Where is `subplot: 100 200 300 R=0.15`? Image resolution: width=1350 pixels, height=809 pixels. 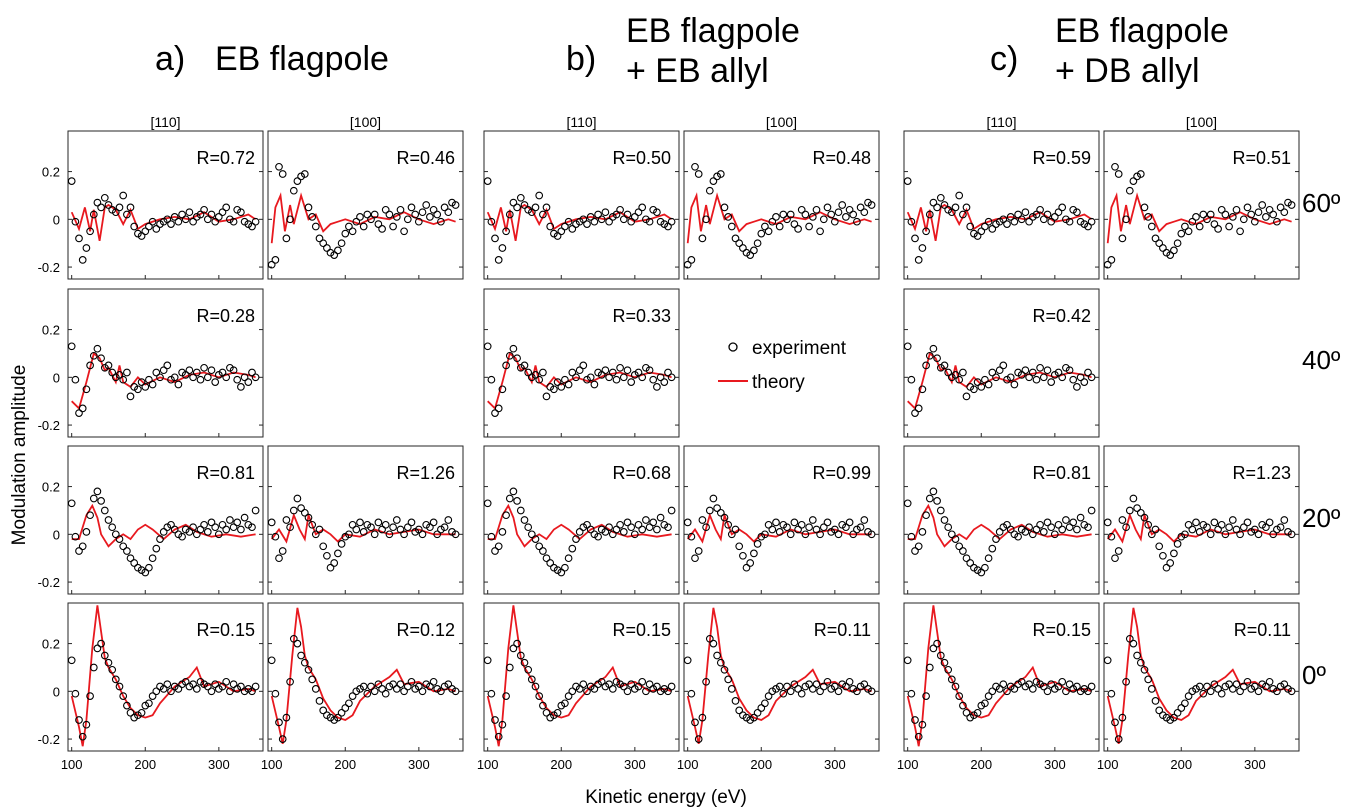
subplot: 100 200 300 R=0.15 is located at coordinates (578, 687).